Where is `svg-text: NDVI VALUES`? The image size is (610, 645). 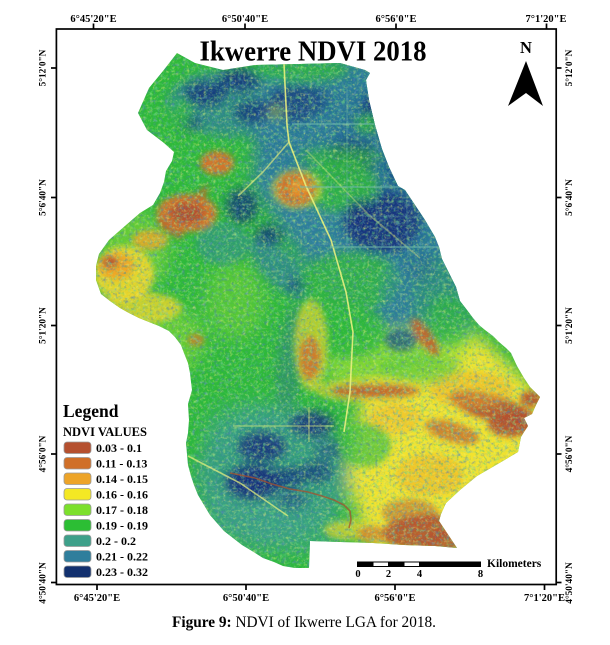
svg-text: NDVI VALUES is located at coordinates (105, 432).